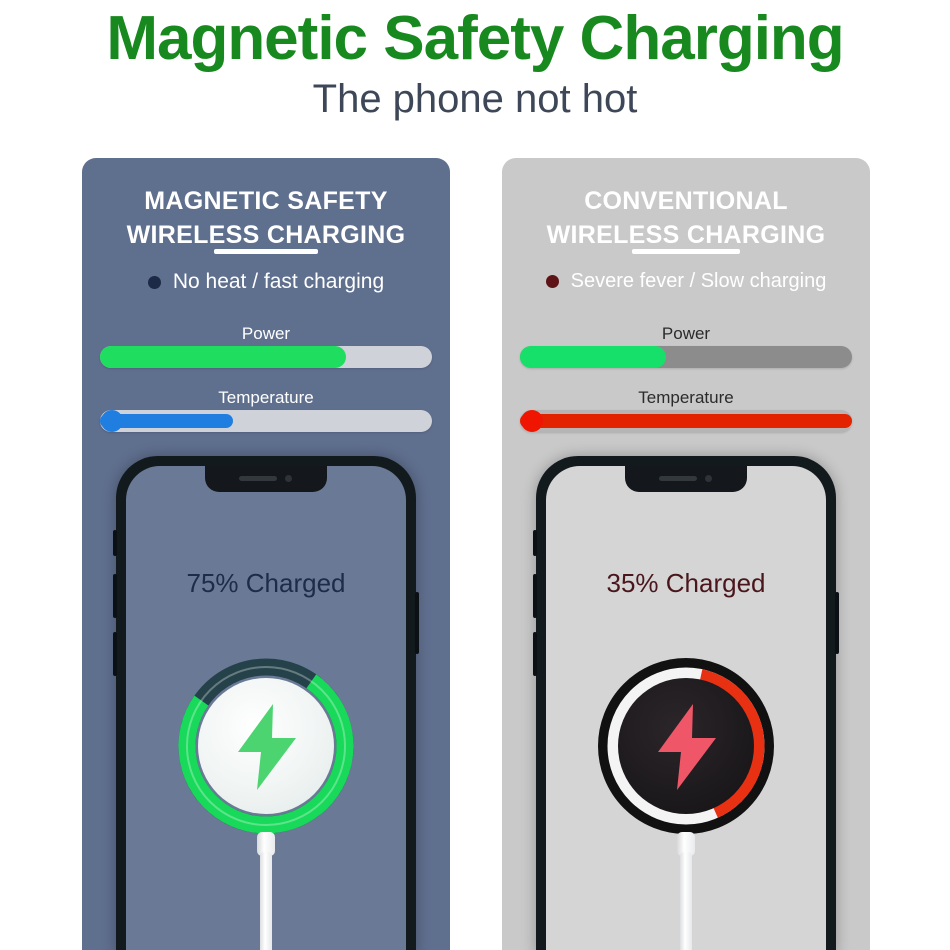 This screenshot has height=950, width=950. I want to click on feature-bullet-row: Severe fever / Slow charging, so click(686, 281).